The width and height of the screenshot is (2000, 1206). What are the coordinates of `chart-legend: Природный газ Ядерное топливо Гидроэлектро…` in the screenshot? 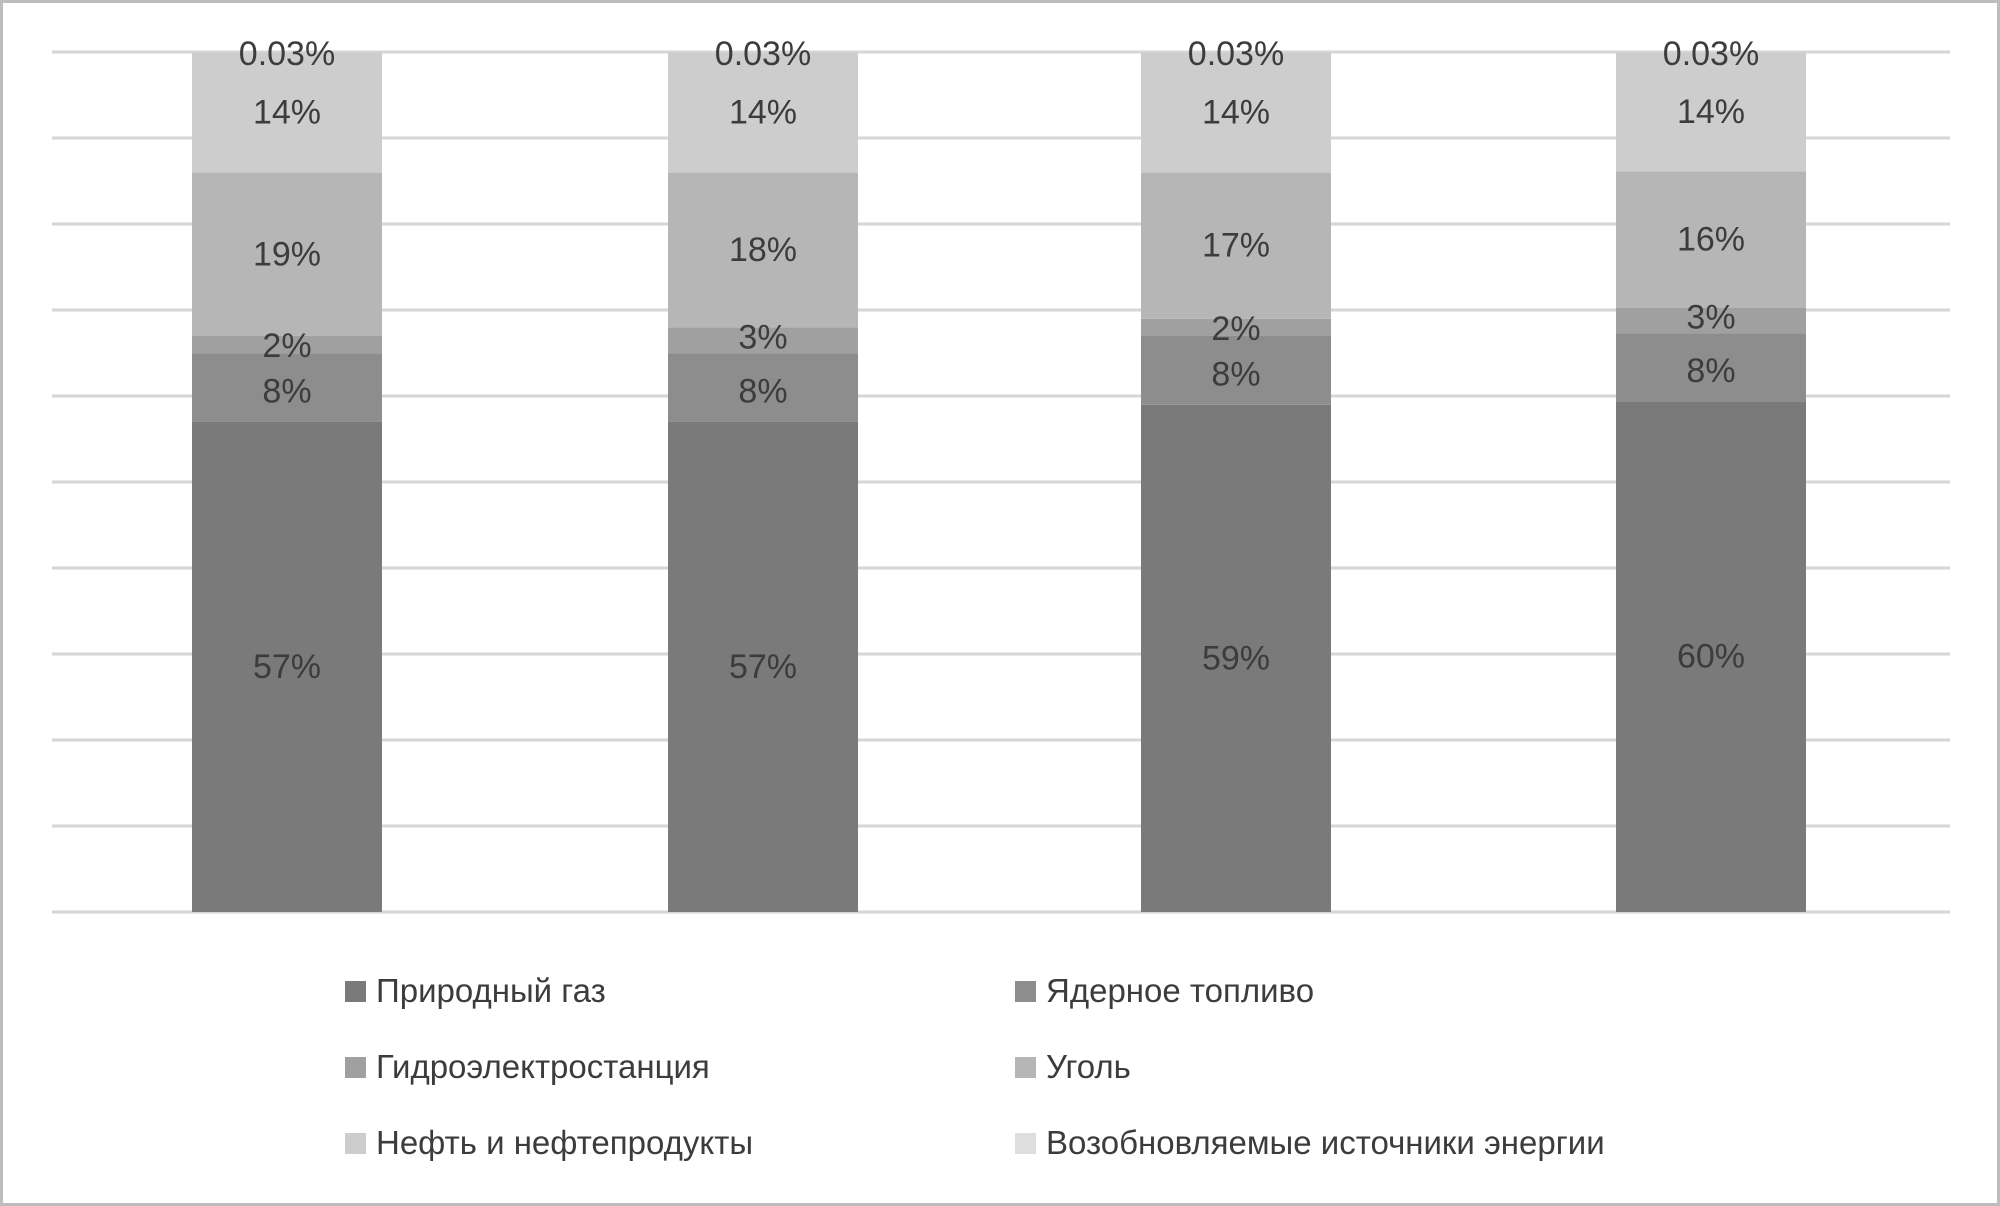 It's located at (1095, 1067).